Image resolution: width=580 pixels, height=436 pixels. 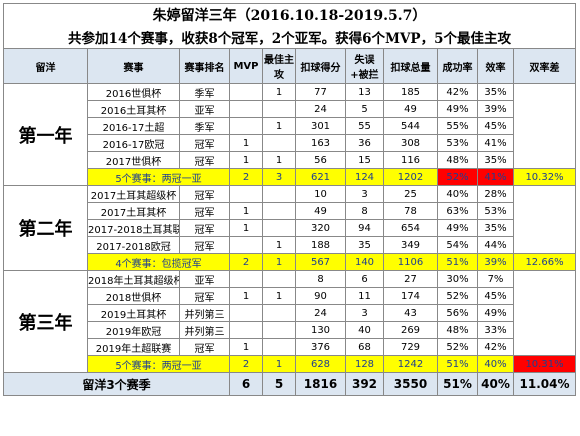 I want to click on cell: 48%, so click(x=457, y=160).